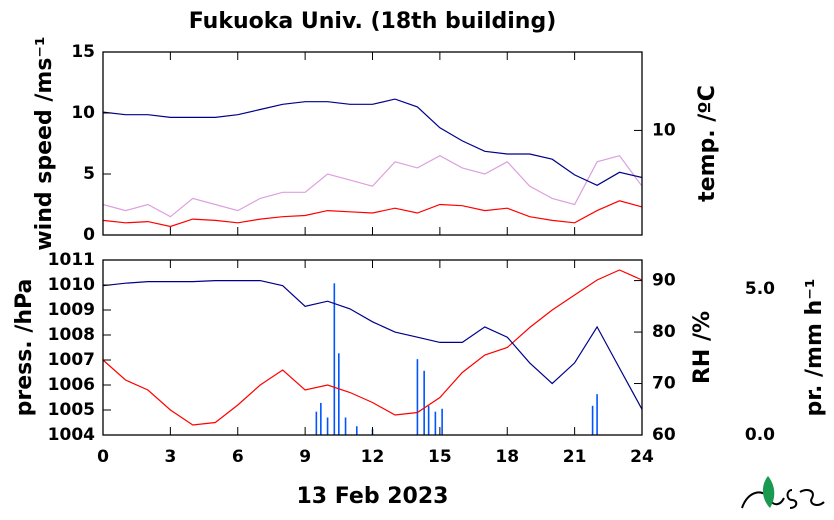  What do you see at coordinates (760, 289) in the screenshot?
I see `y3-tick-label: 5.0` at bounding box center [760, 289].